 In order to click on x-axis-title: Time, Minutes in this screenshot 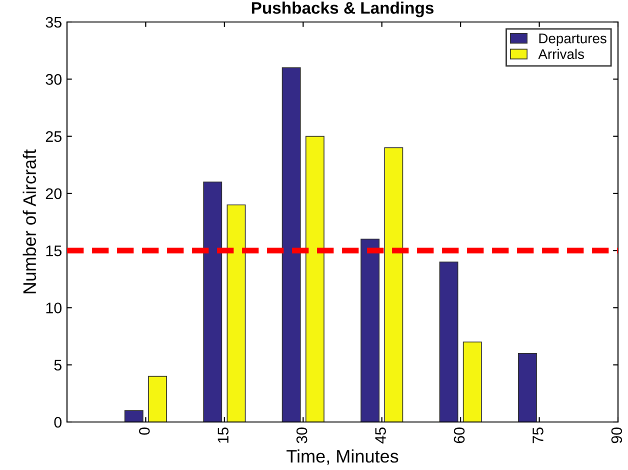, I will do `click(342, 457)`.